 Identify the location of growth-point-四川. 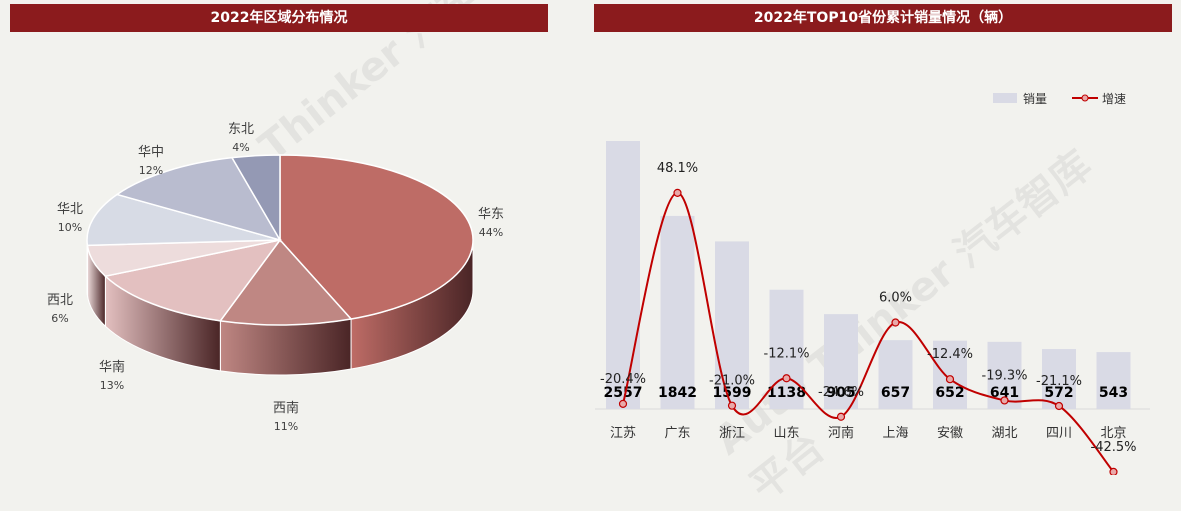
(1059, 405).